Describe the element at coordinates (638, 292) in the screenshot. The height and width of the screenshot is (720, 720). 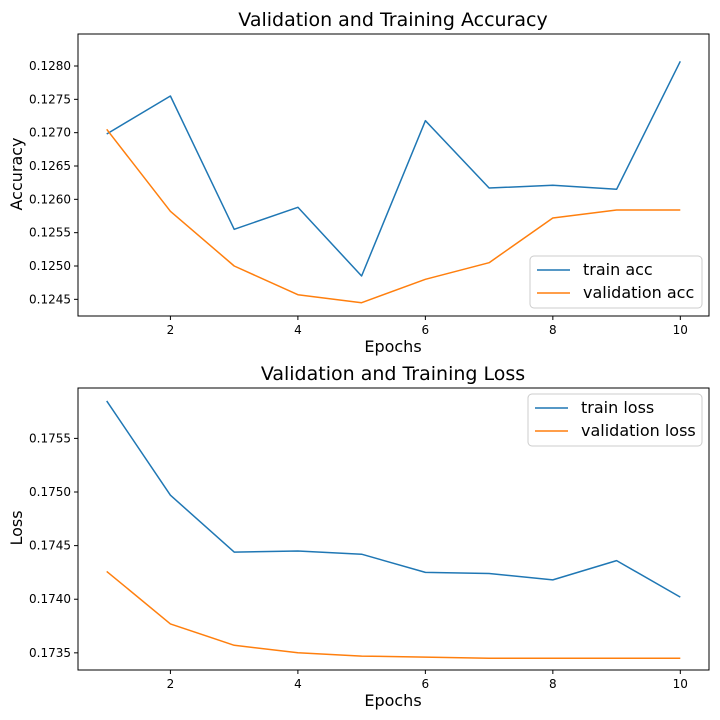
I see `legend-label-validation: validation acc` at that location.